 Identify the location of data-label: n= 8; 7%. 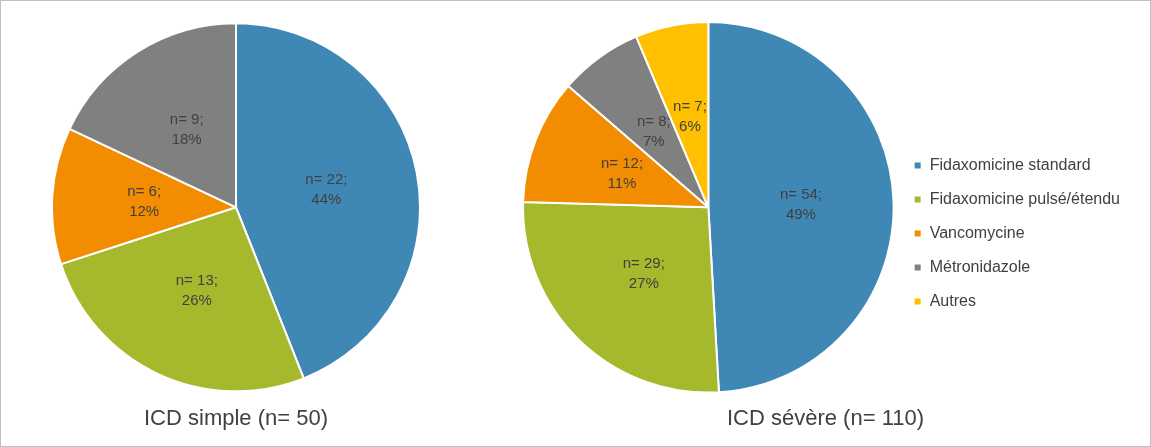
(653, 131).